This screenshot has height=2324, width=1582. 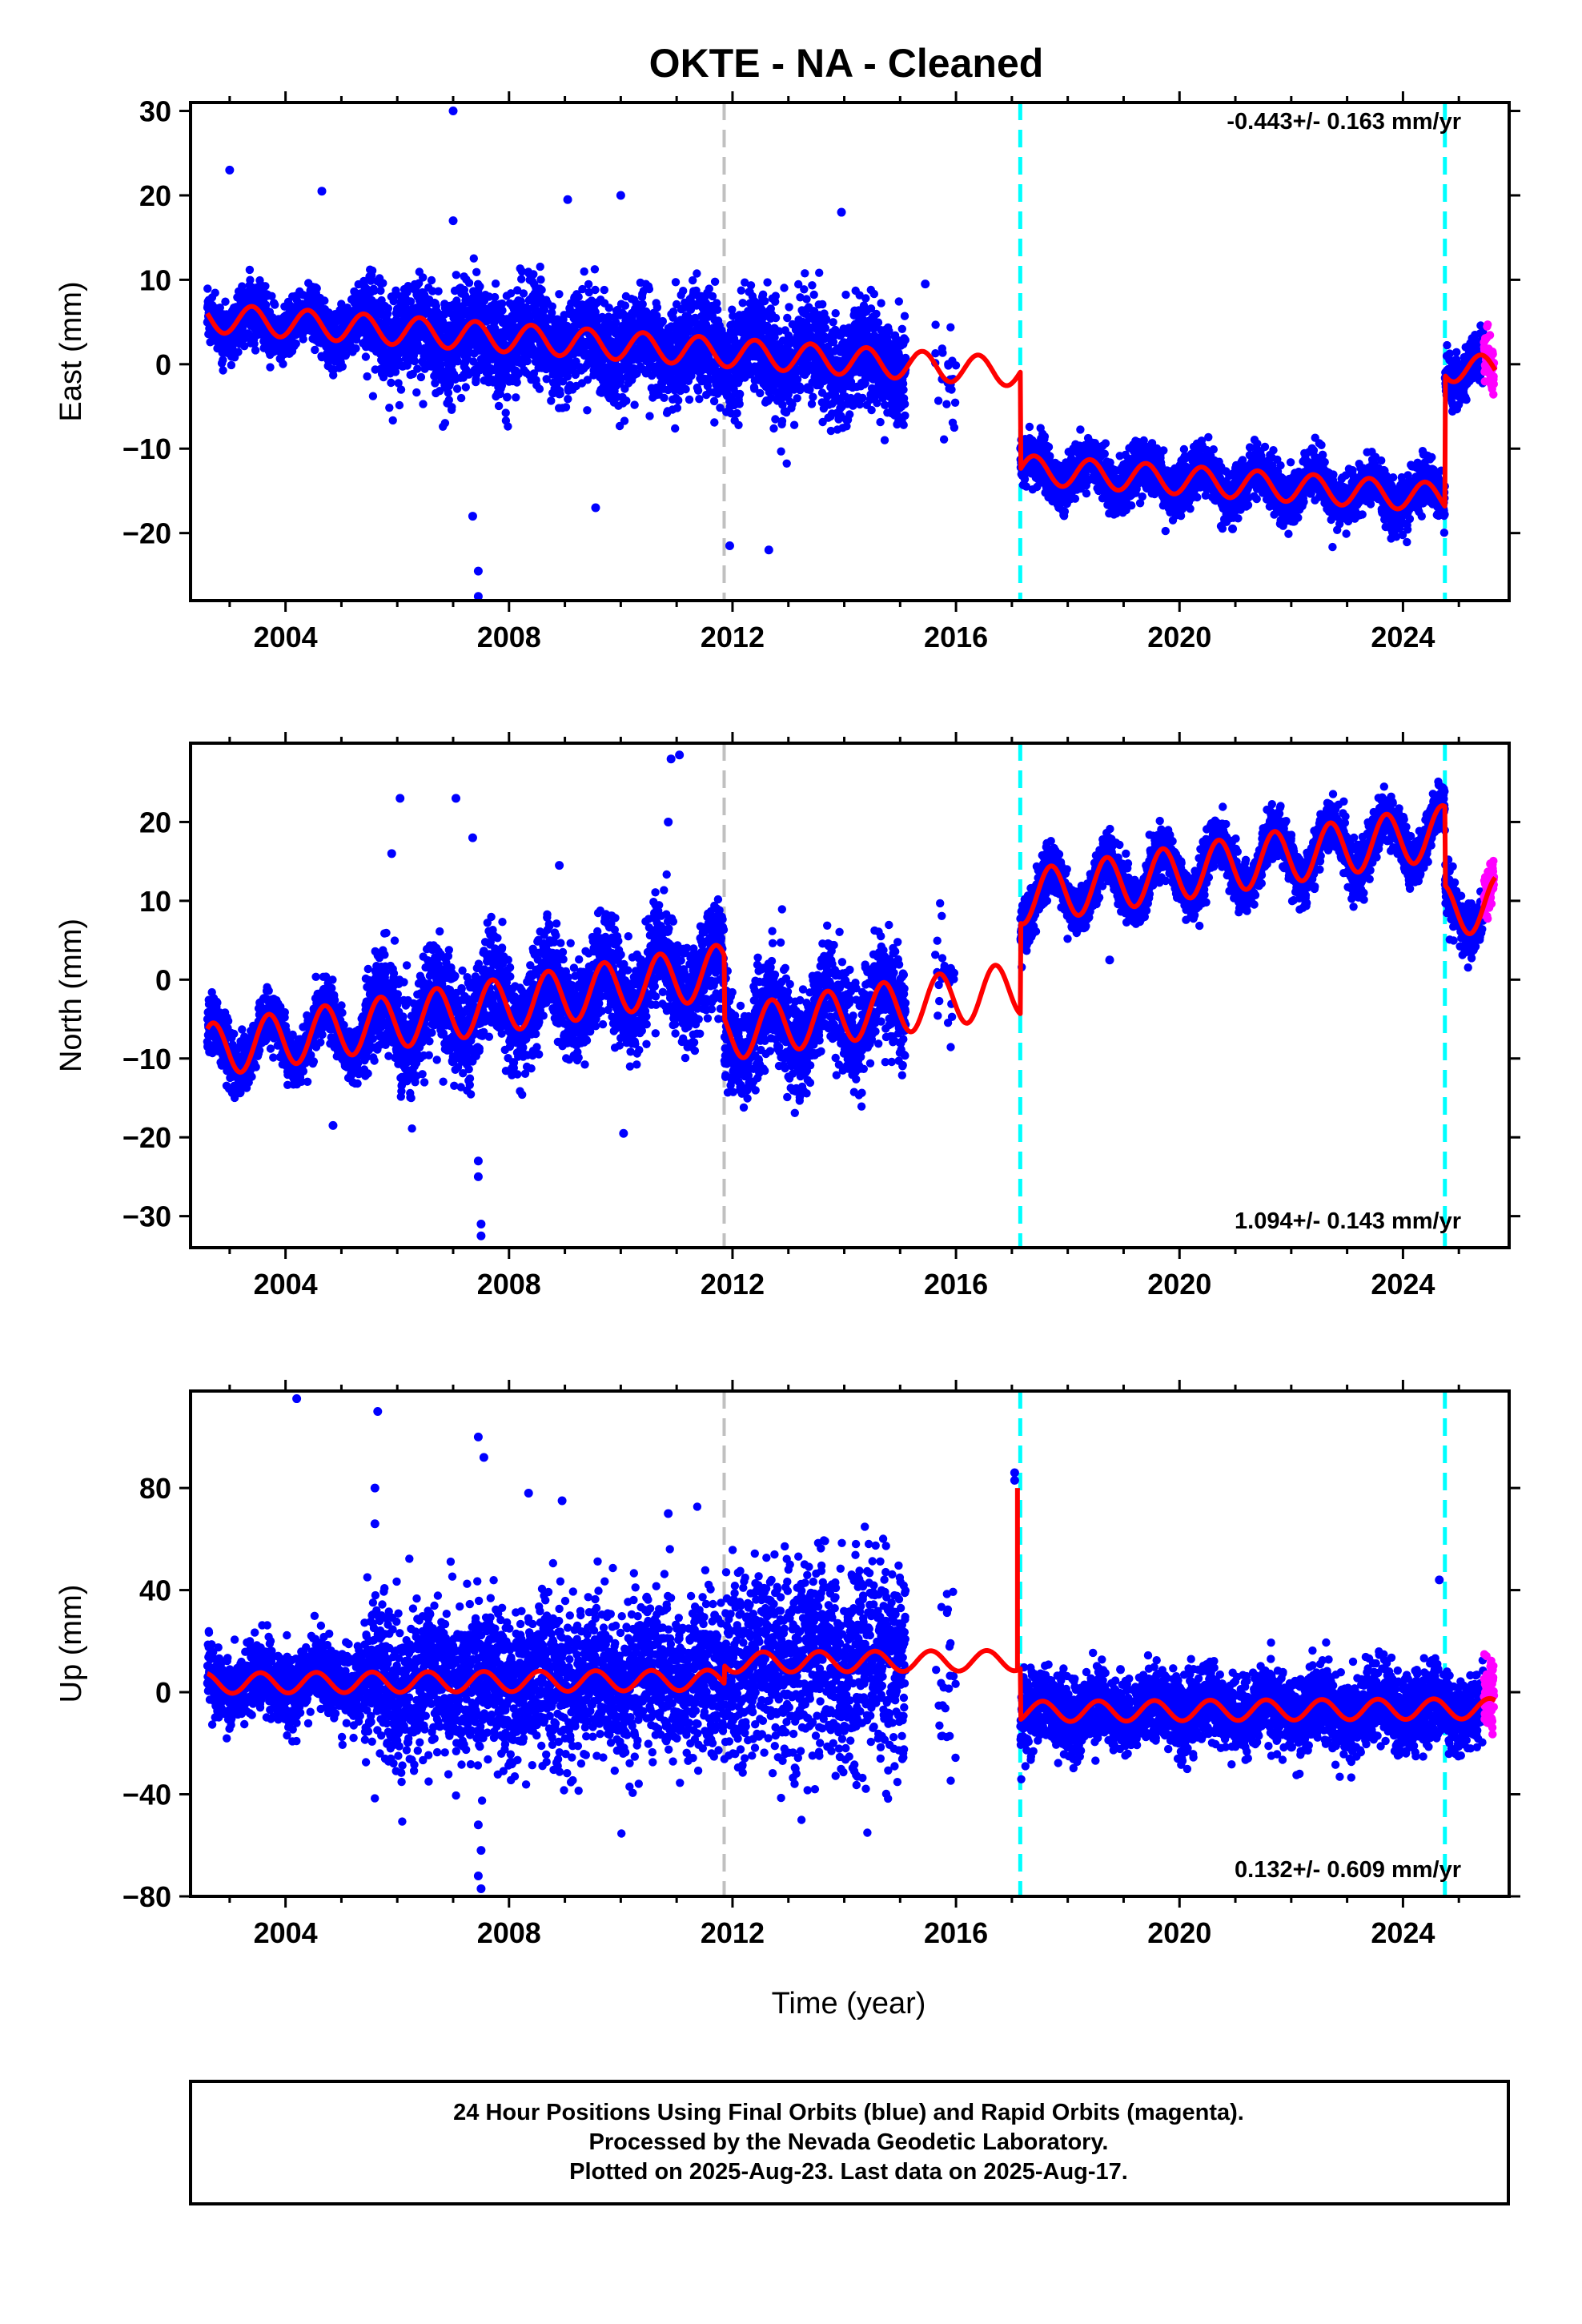 I want to click on position-point-east-1907, so click(x=499, y=406).